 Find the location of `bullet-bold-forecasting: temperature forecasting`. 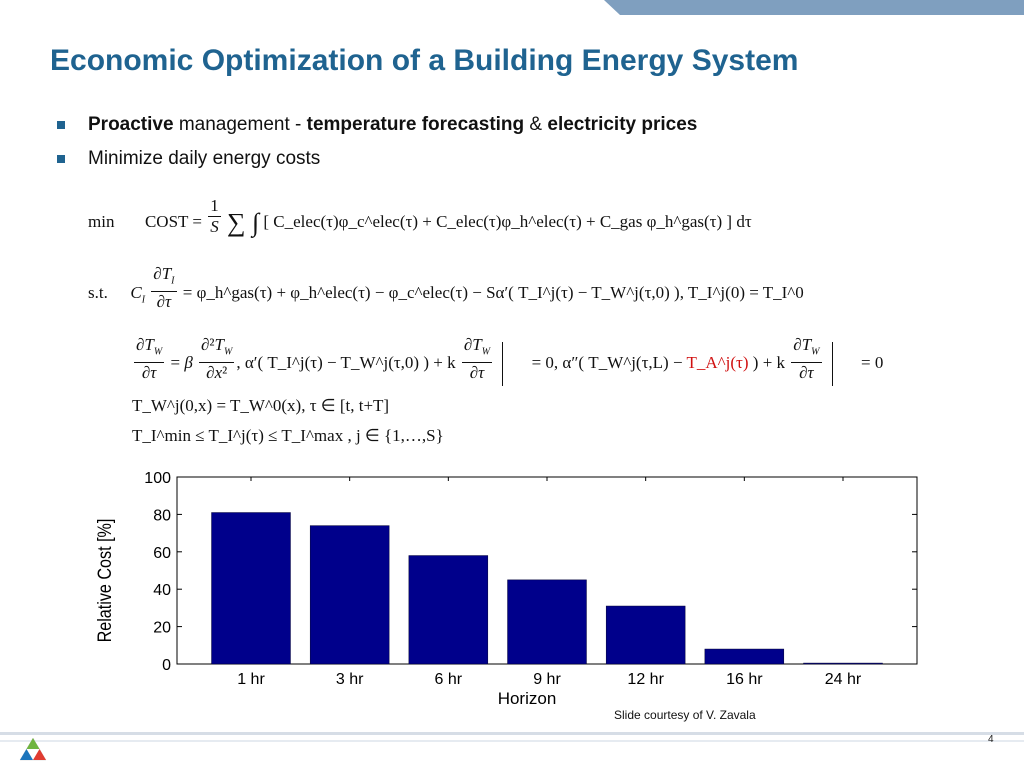

bullet-bold-forecasting: temperature forecasting is located at coordinates (415, 124).